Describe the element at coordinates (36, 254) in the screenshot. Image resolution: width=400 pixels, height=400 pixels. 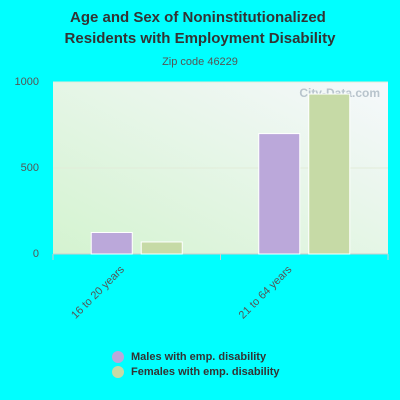
I see `y-tick-label: 0` at that location.